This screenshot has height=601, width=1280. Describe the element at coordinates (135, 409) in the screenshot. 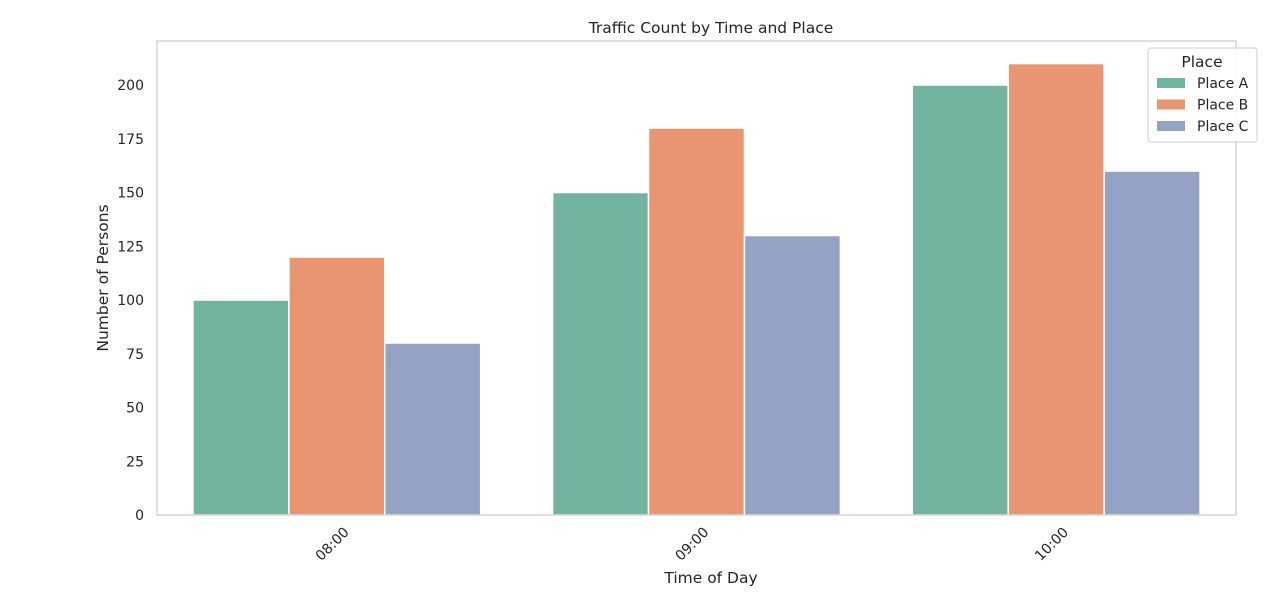

I see `y-tick-label: 50` at that location.